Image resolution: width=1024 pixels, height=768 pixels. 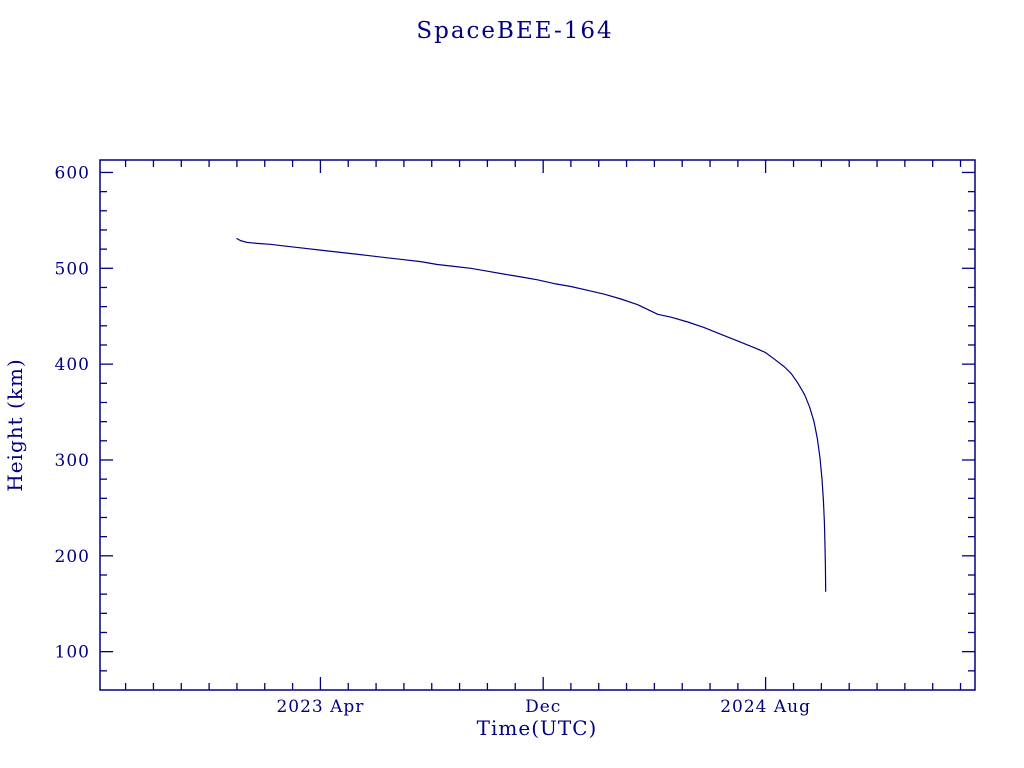 What do you see at coordinates (543, 707) in the screenshot?
I see `x-tick-label: Dec` at bounding box center [543, 707].